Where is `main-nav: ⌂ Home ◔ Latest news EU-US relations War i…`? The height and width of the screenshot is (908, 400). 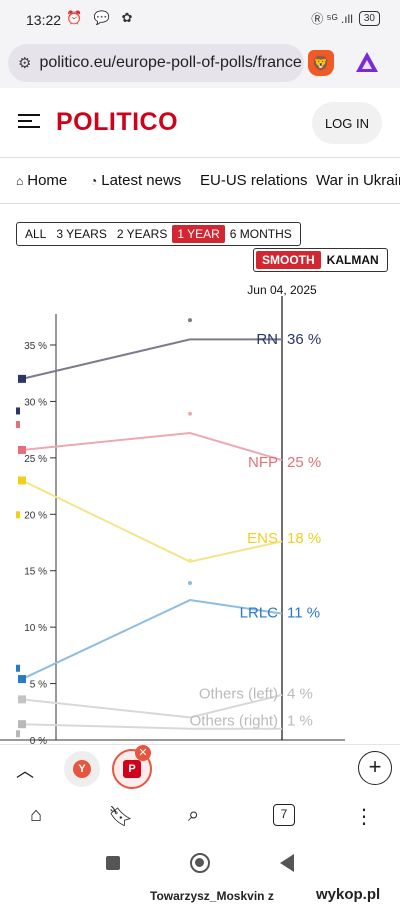 main-nav: ⌂ Home ◔ Latest news EU-US relations War i… is located at coordinates (200, 181).